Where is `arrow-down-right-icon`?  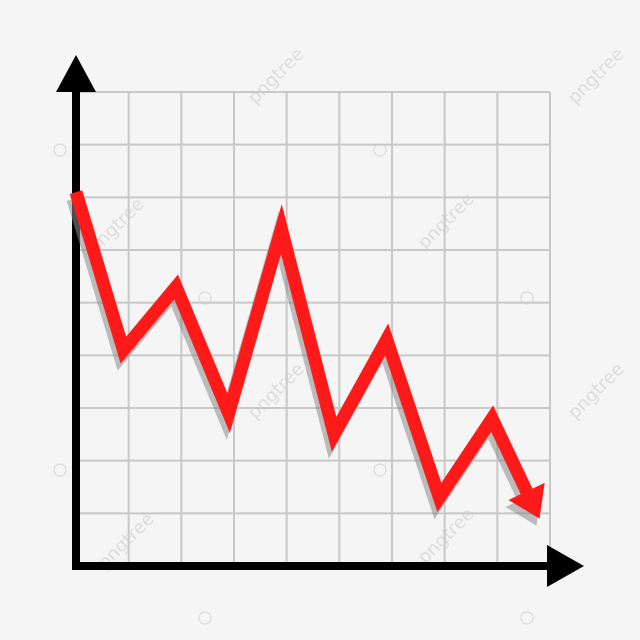 arrow-down-right-icon is located at coordinates (526, 500).